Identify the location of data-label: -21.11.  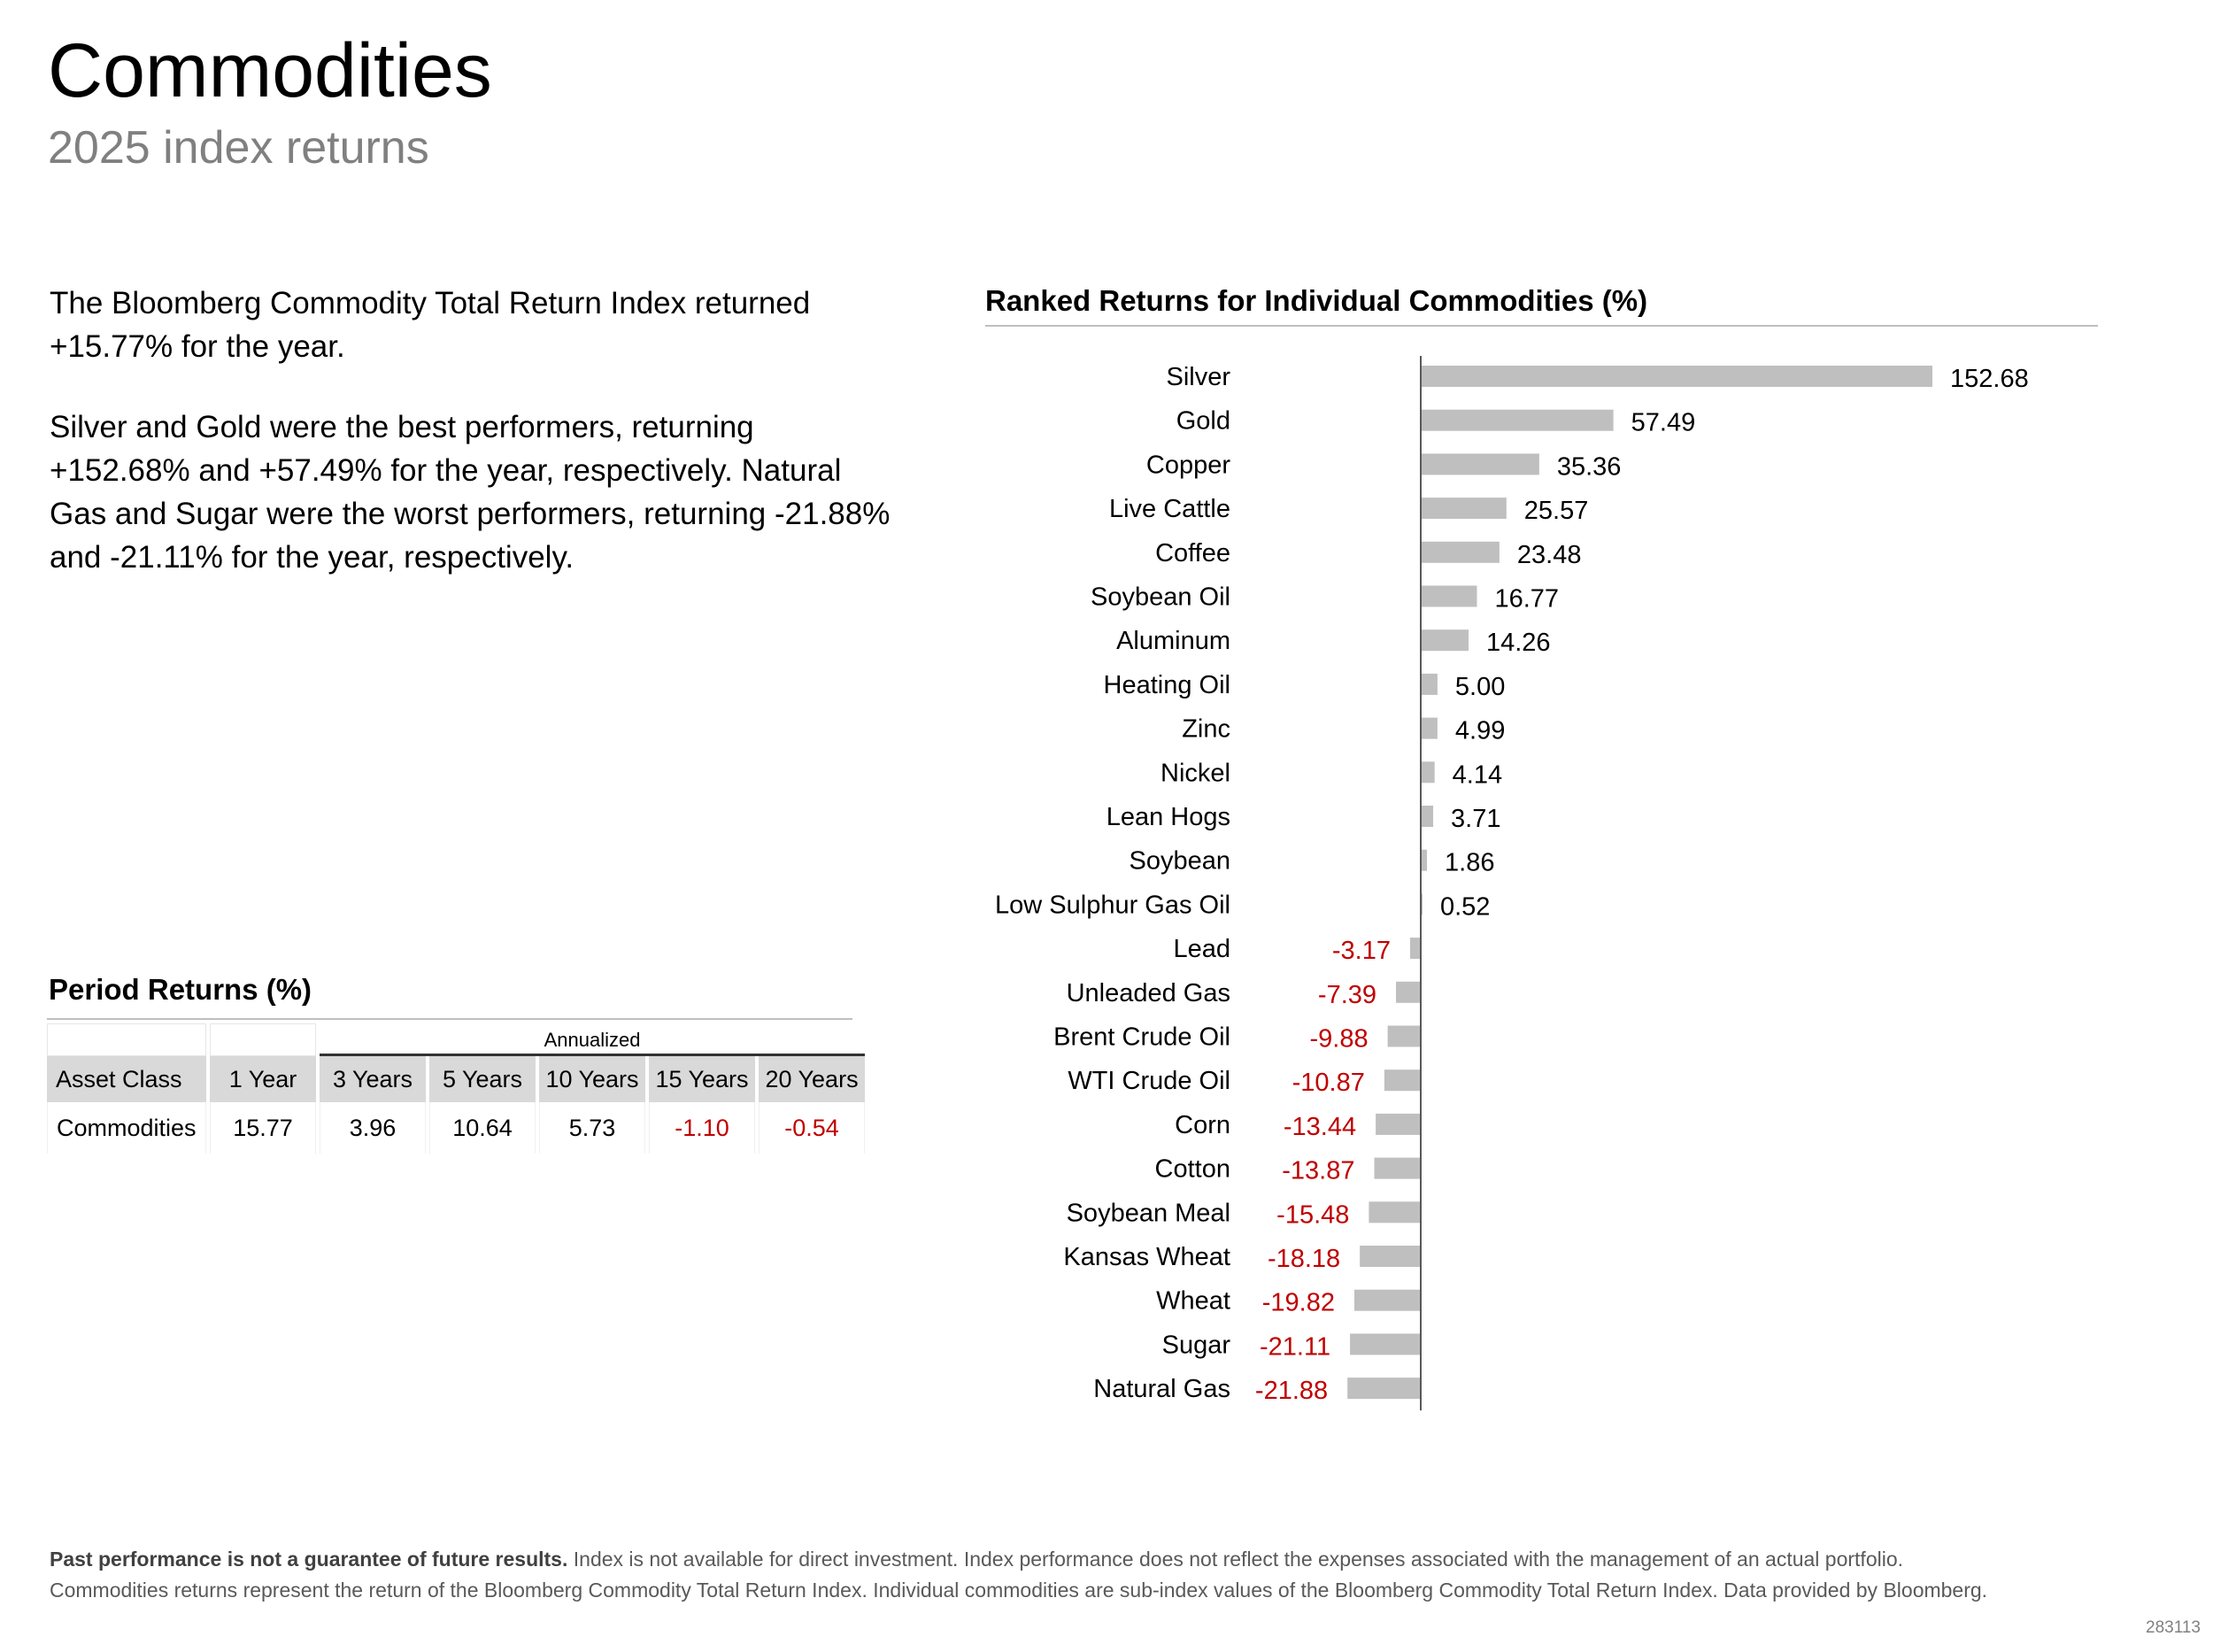
(1295, 1346).